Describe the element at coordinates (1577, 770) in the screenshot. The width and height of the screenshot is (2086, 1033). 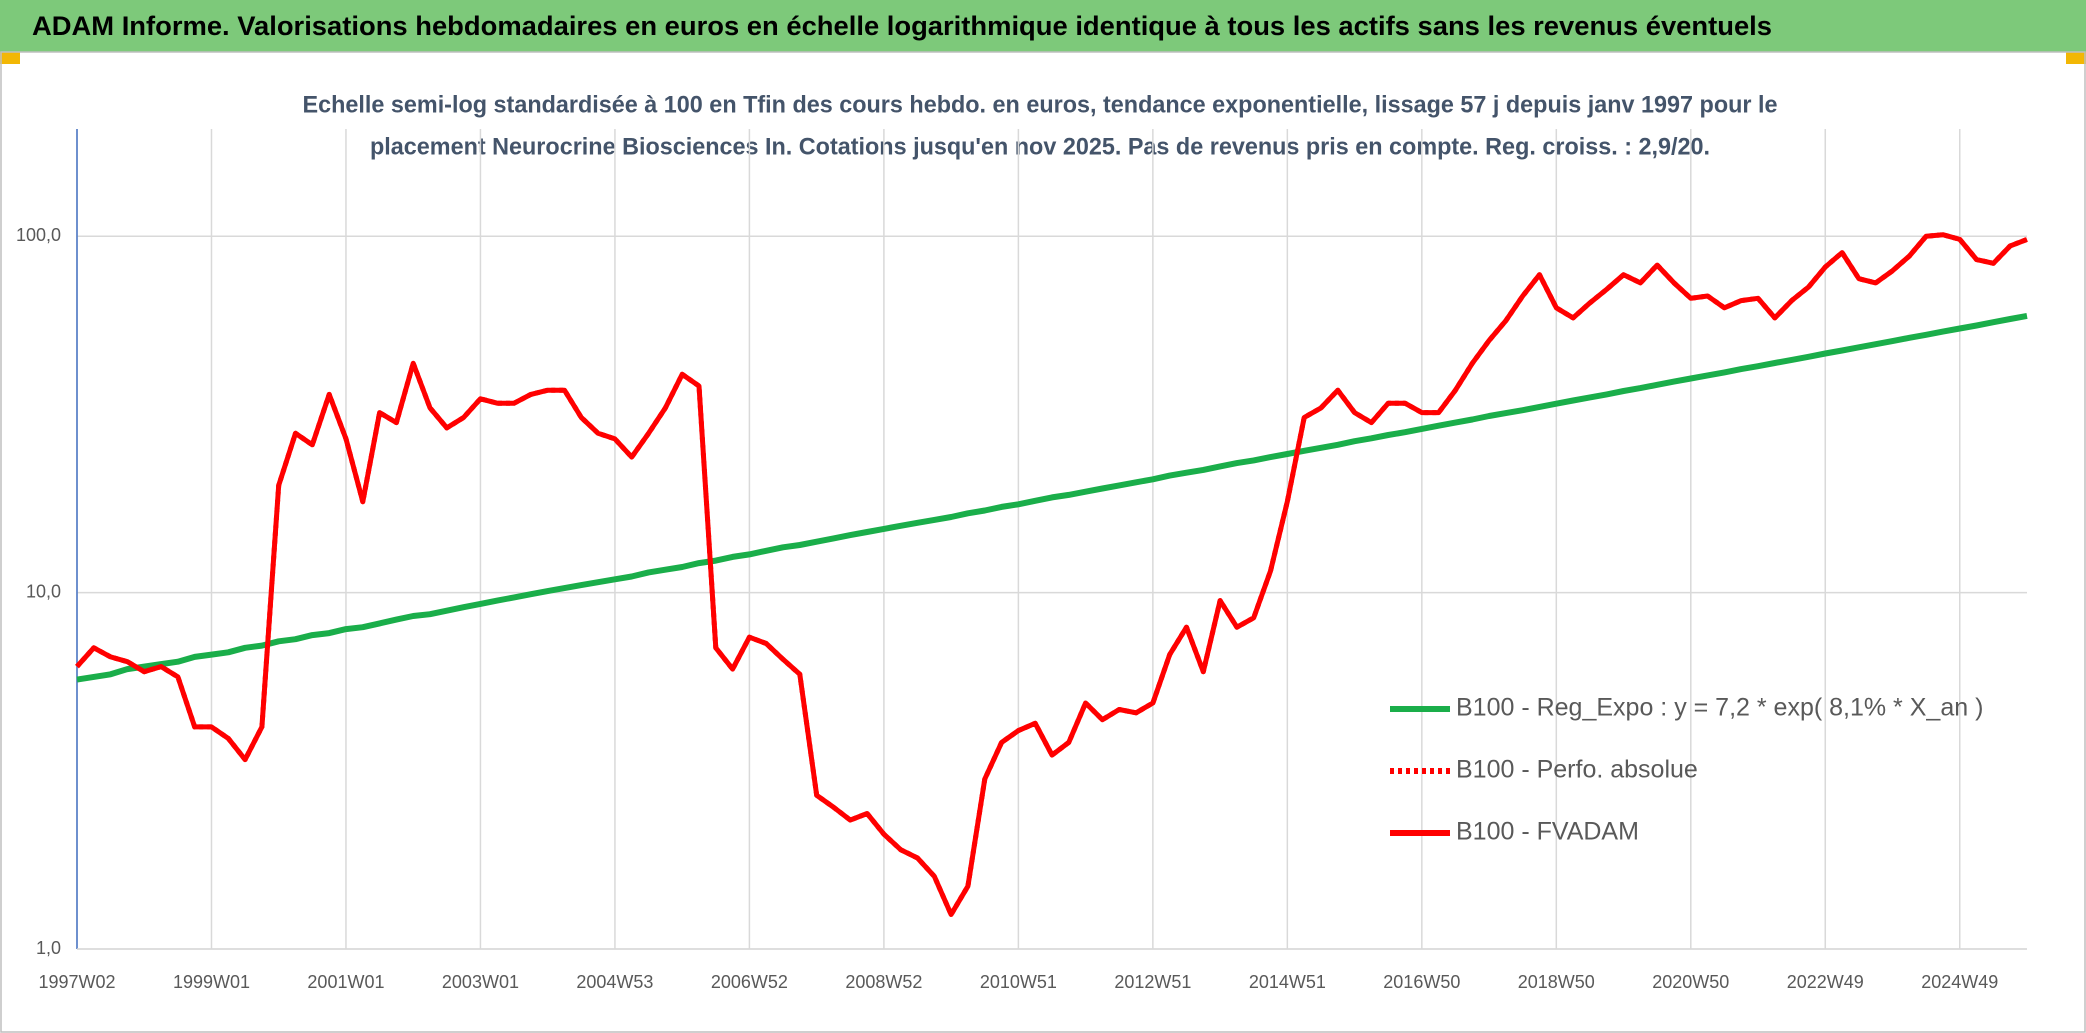
I see `legend-label: B100 - Perfo. absolue` at that location.